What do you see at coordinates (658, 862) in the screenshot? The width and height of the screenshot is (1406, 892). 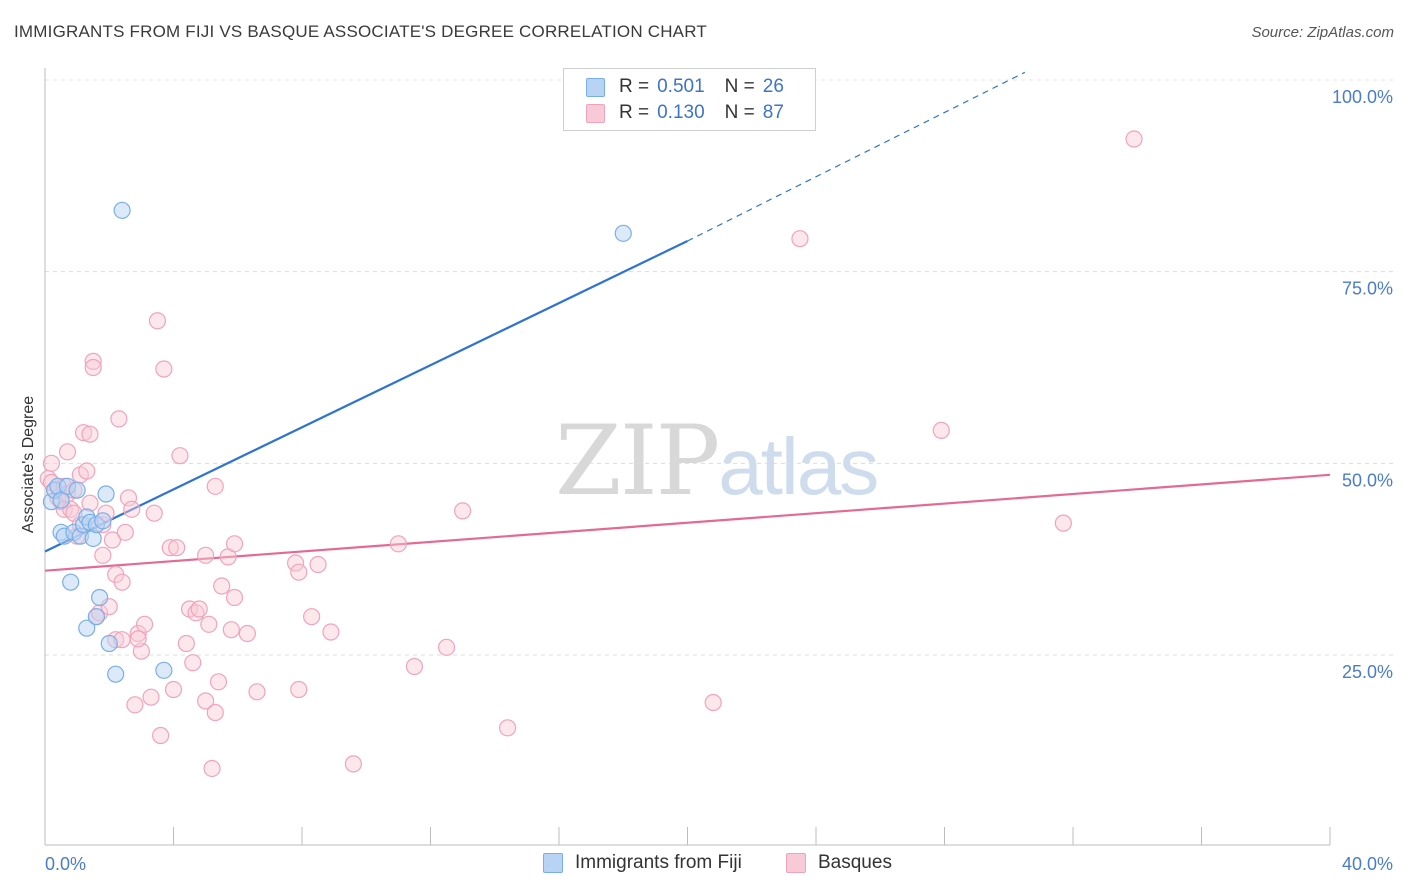 I see `legend-label-fiji: Immigrants from Fiji` at bounding box center [658, 862].